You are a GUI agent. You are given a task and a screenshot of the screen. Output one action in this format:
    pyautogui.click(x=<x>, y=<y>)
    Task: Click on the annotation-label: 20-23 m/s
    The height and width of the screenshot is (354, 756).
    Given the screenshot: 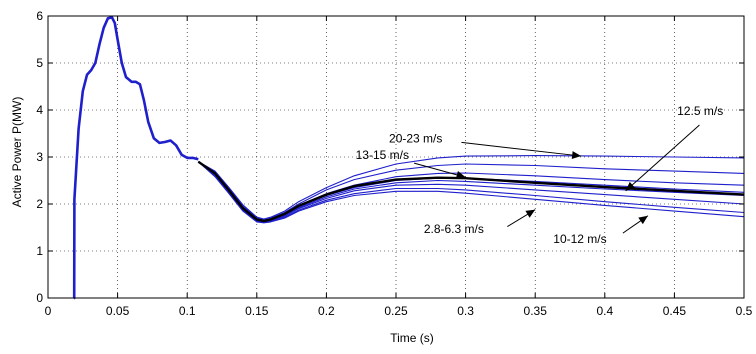 What is the action you would take?
    pyautogui.click(x=415, y=138)
    